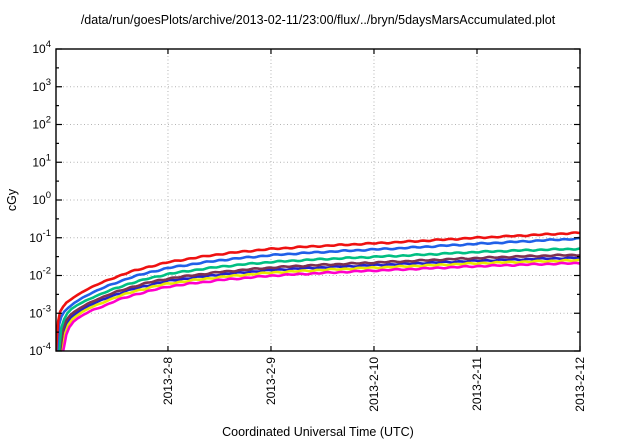 The image size is (640, 448). I want to click on y-tick-label: 10⁻¹, so click(40, 236).